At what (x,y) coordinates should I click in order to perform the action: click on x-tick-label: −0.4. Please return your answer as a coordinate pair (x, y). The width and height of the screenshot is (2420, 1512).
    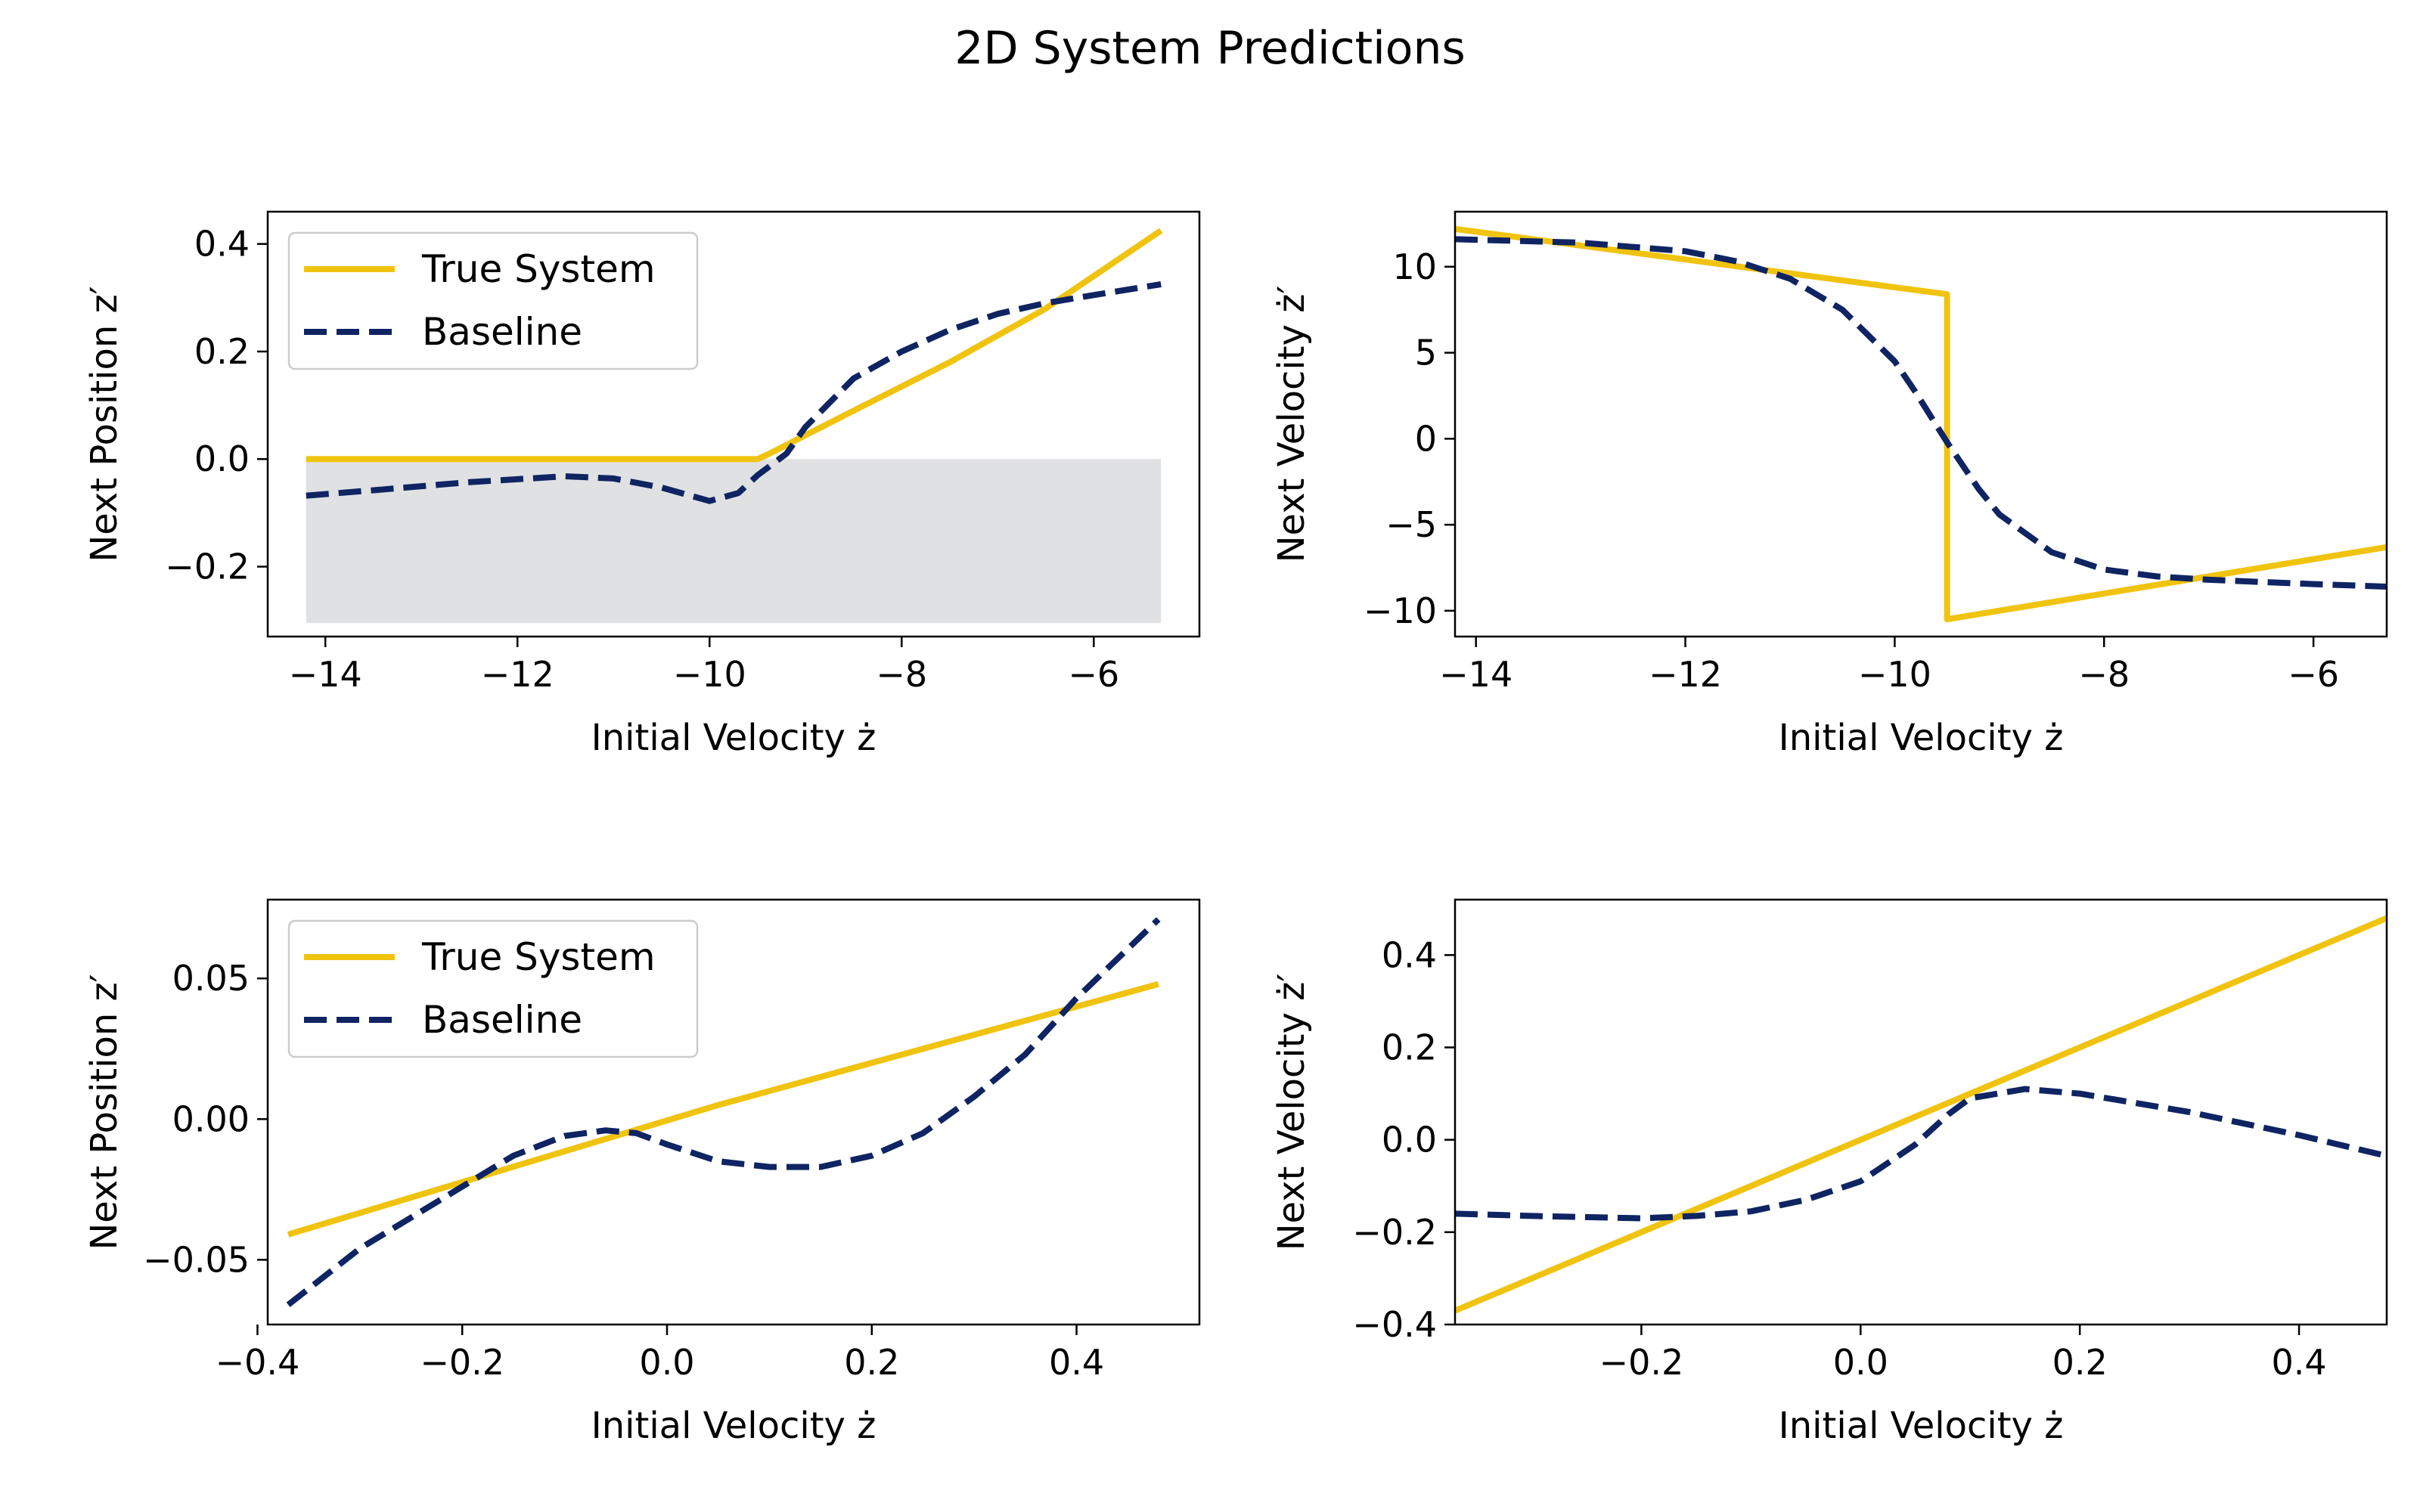
    Looking at the image, I should click on (258, 1362).